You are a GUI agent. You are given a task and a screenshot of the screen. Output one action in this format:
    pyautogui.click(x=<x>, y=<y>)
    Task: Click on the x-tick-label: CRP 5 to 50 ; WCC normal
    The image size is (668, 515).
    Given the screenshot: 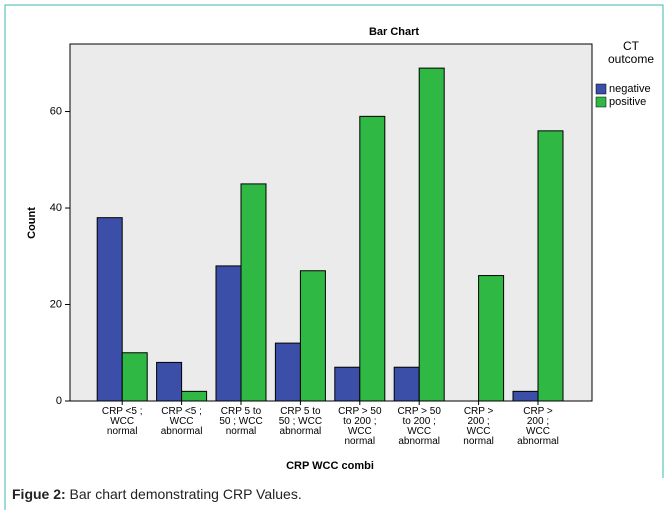 What is the action you would take?
    pyautogui.click(x=241, y=421)
    